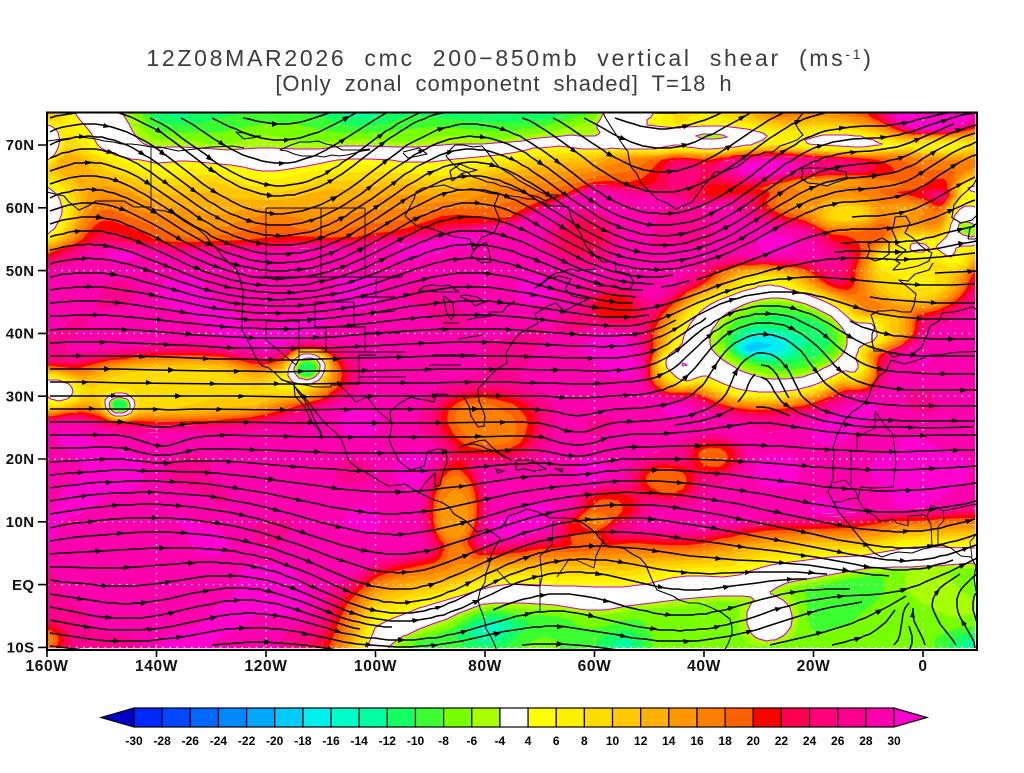  I want to click on svg-text: 100W, so click(375, 666).